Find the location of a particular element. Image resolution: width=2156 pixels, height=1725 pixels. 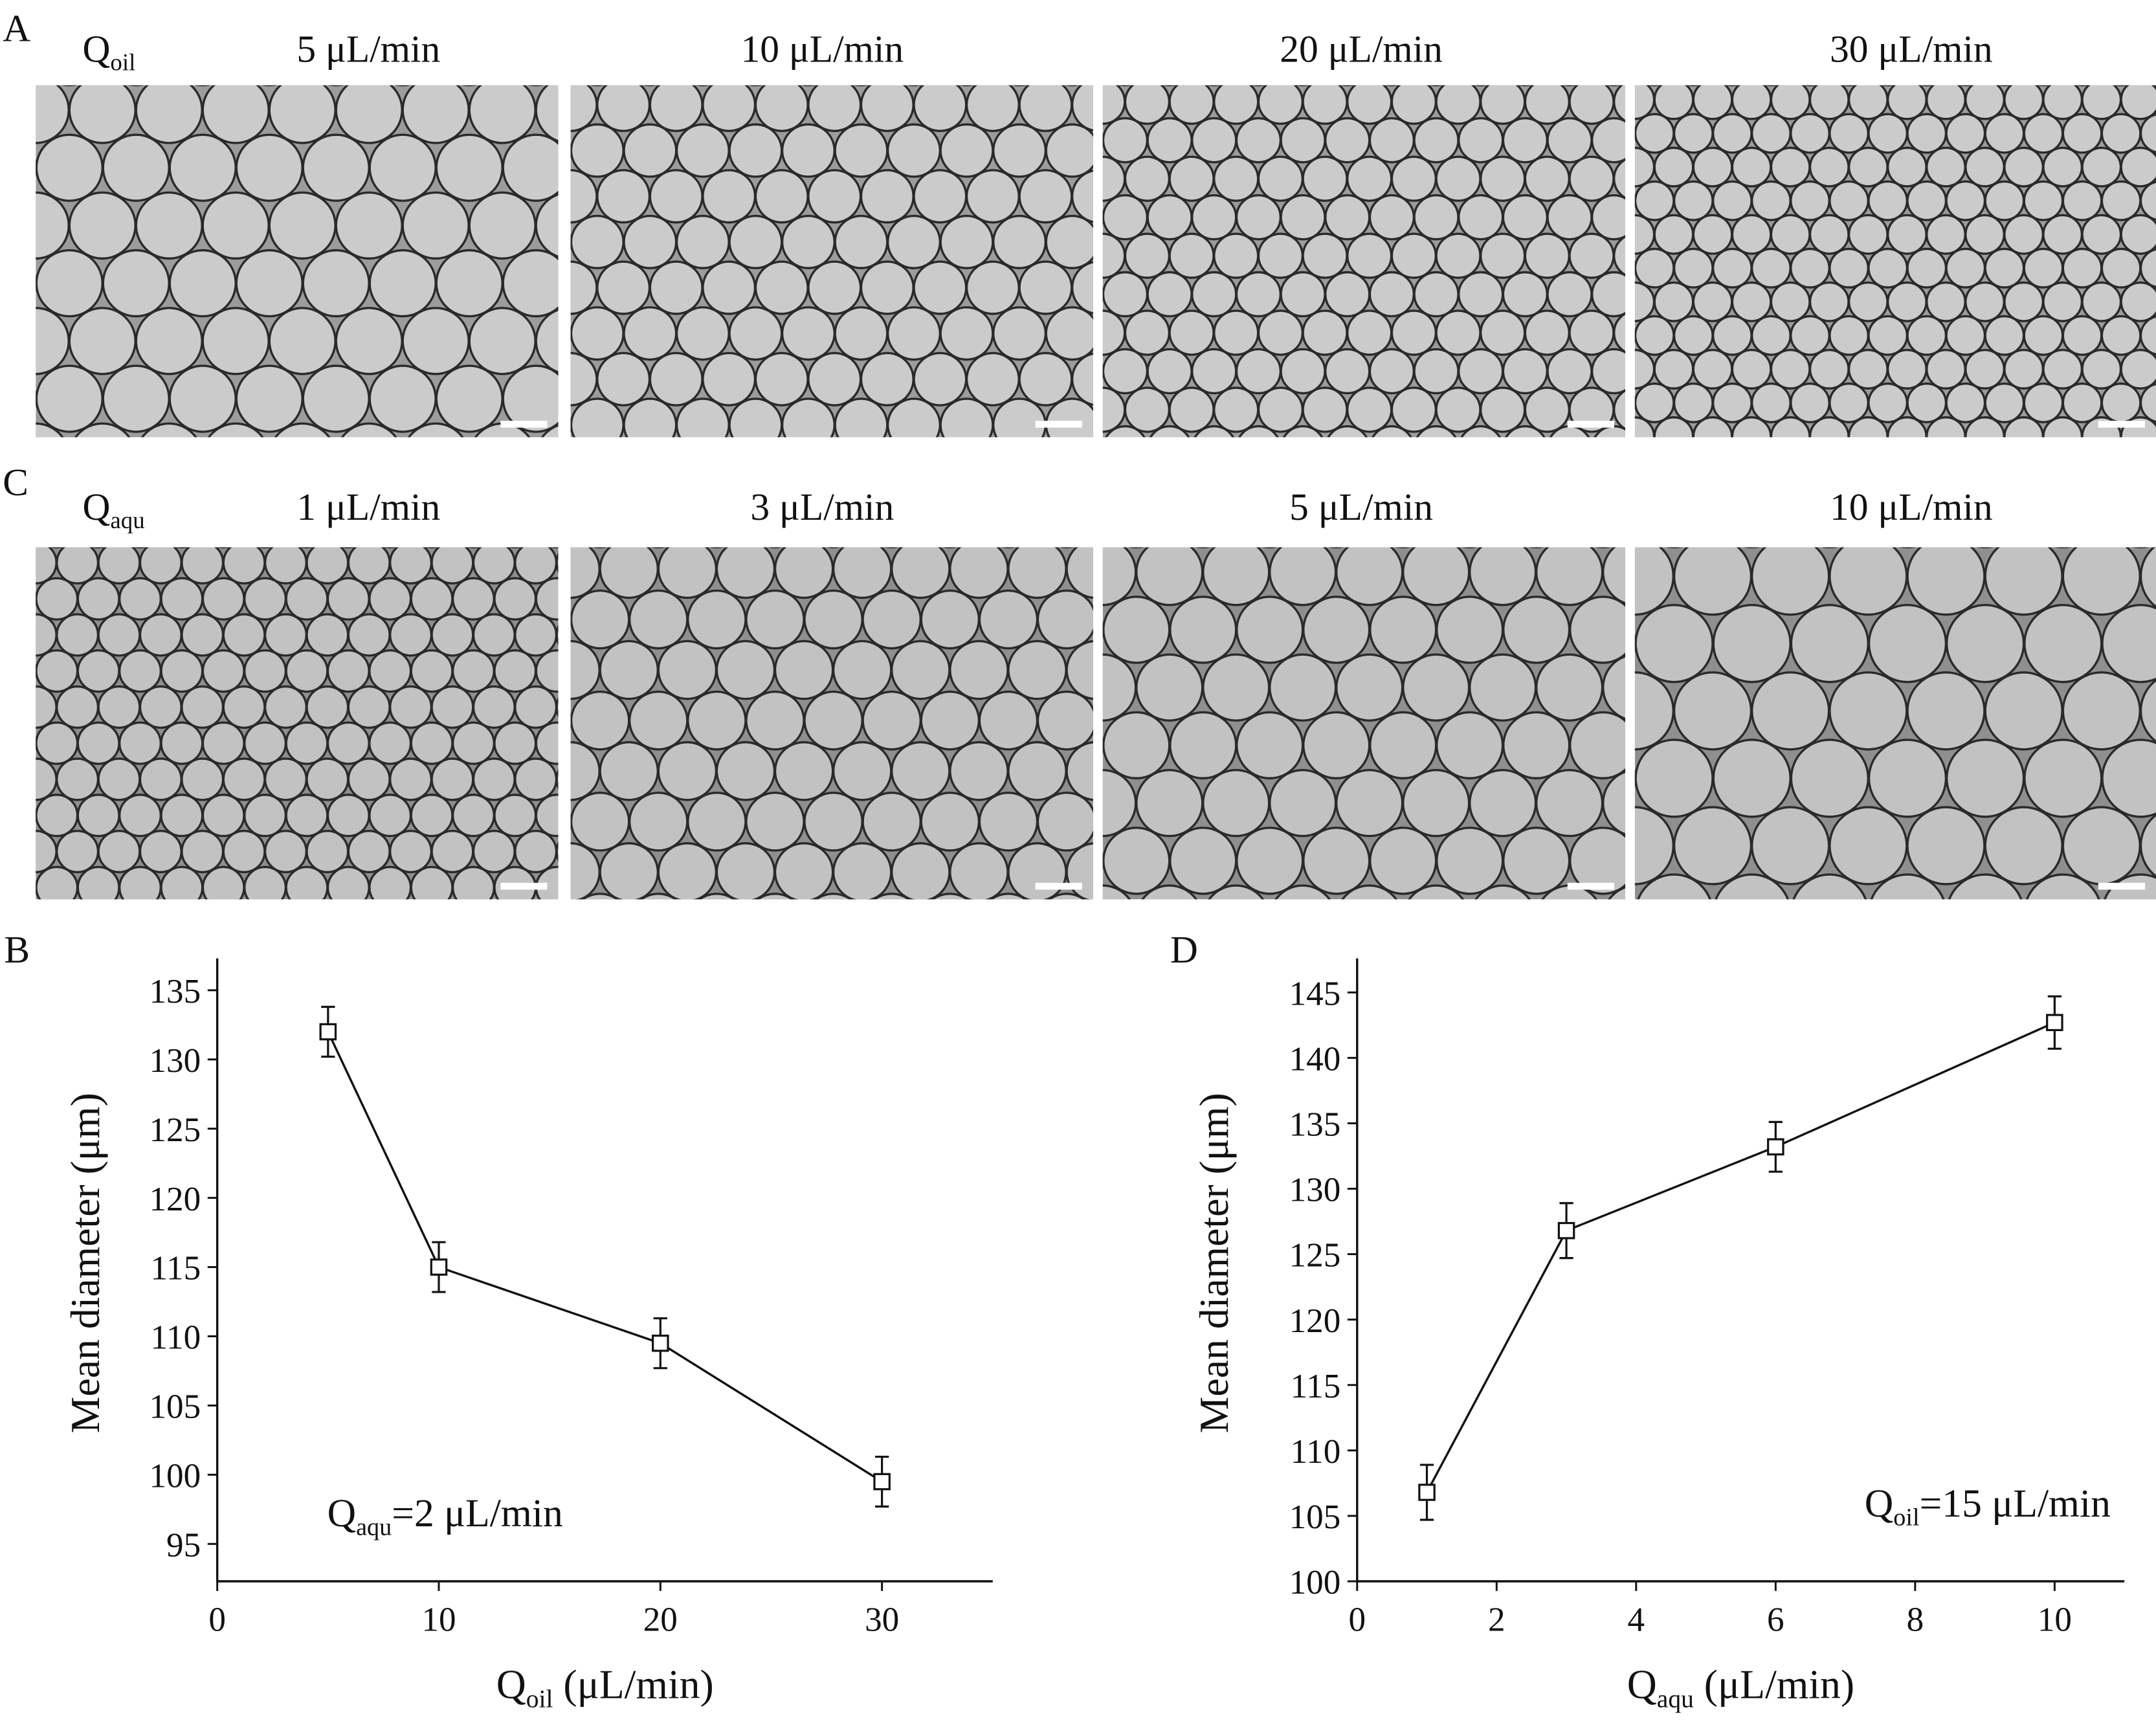

y-tick-label: 130 is located at coordinates (175, 1061).